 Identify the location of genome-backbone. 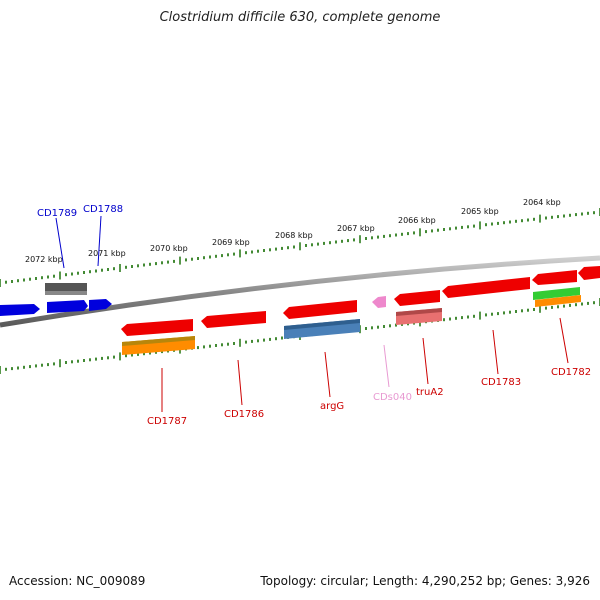
(300, 291).